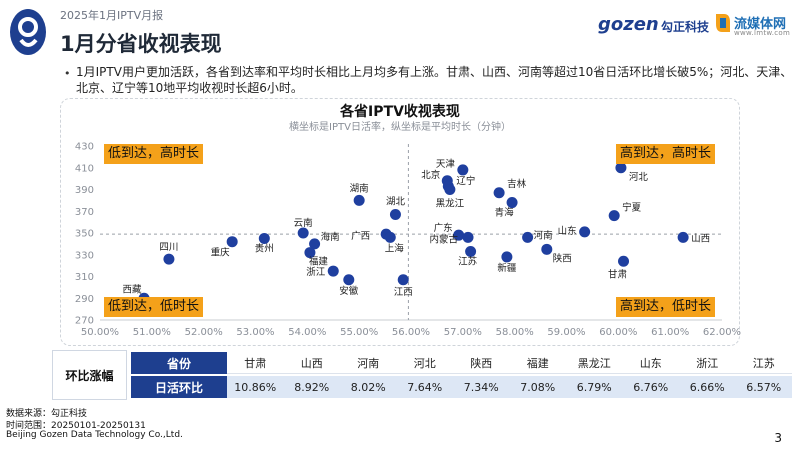 The image size is (800, 450). What do you see at coordinates (670, 332) in the screenshot?
I see `x-tick-label: 61.00%` at bounding box center [670, 332].